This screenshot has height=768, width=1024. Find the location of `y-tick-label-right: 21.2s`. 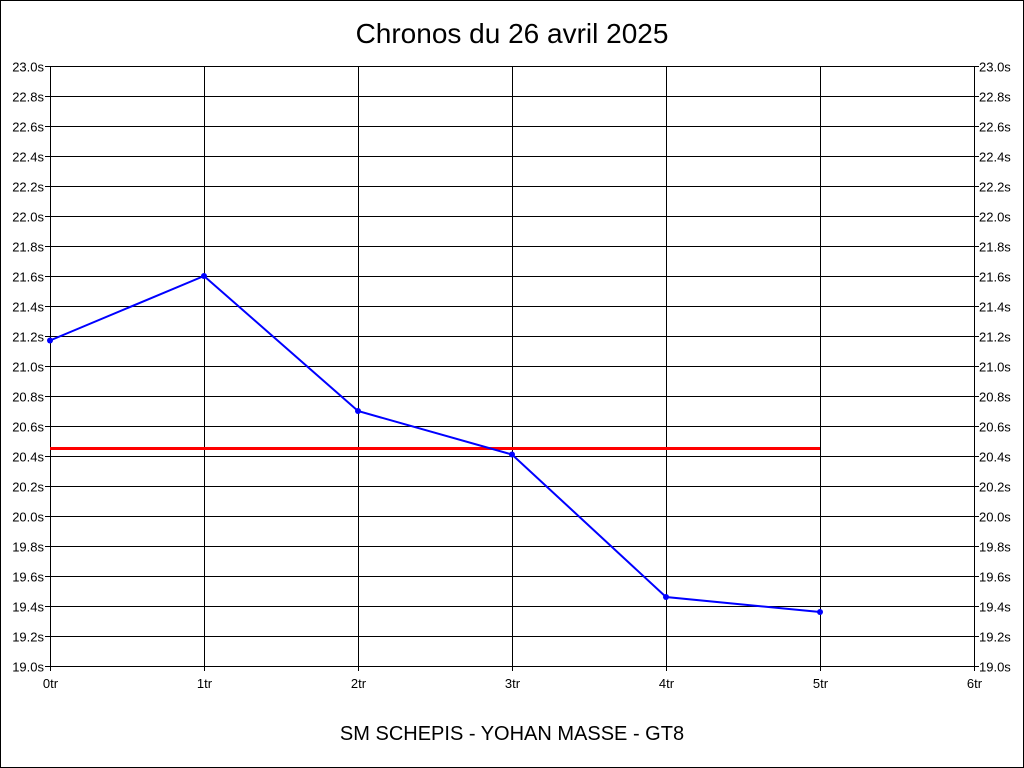

y-tick-label-right: 21.2s is located at coordinates (995, 337).